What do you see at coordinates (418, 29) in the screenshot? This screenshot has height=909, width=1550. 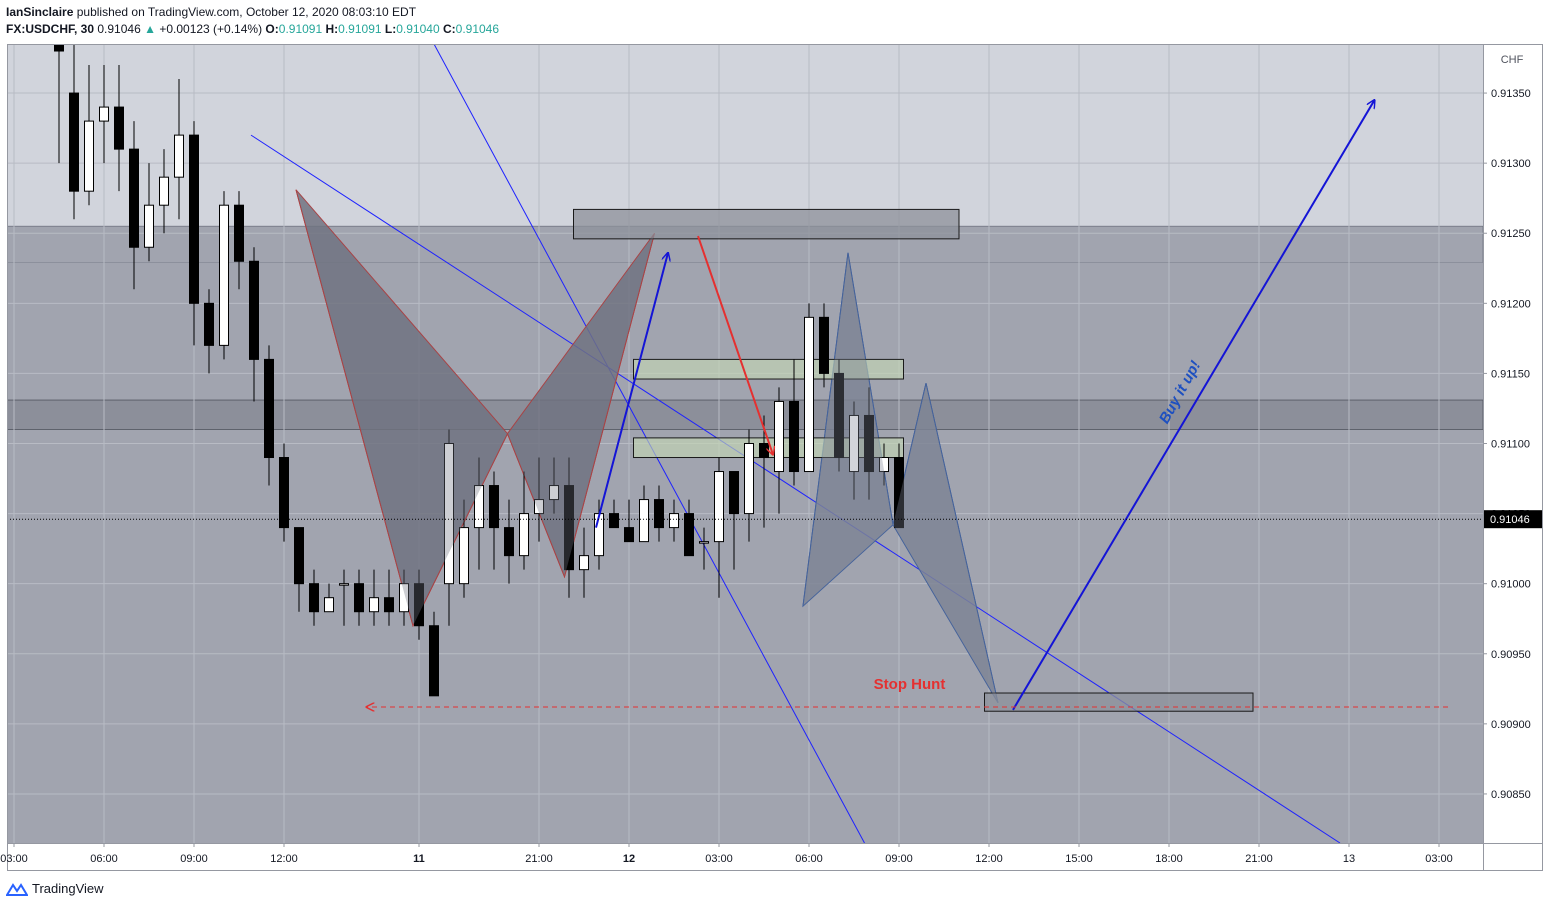 I see `low-value: 0.91040` at bounding box center [418, 29].